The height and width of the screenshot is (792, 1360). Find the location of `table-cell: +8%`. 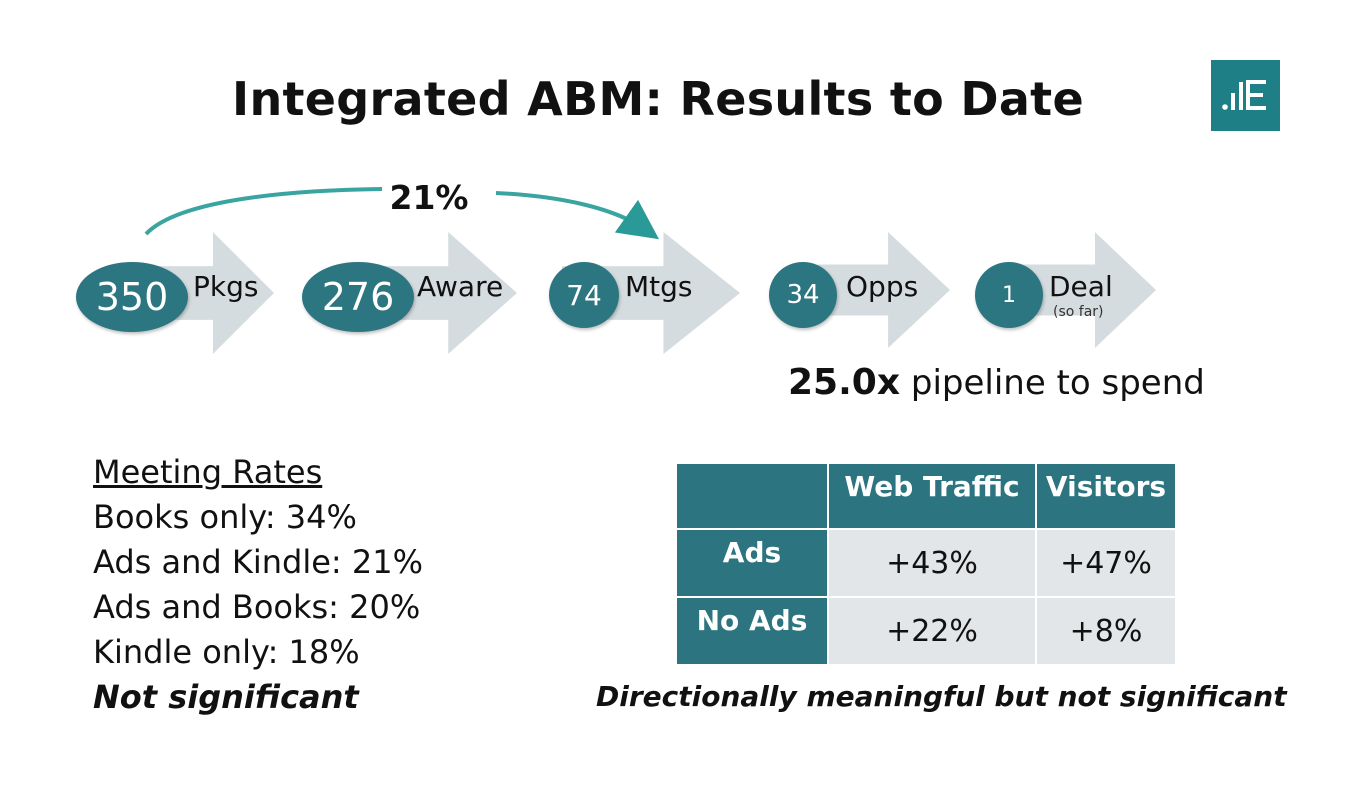

table-cell: +8% is located at coordinates (1106, 631).